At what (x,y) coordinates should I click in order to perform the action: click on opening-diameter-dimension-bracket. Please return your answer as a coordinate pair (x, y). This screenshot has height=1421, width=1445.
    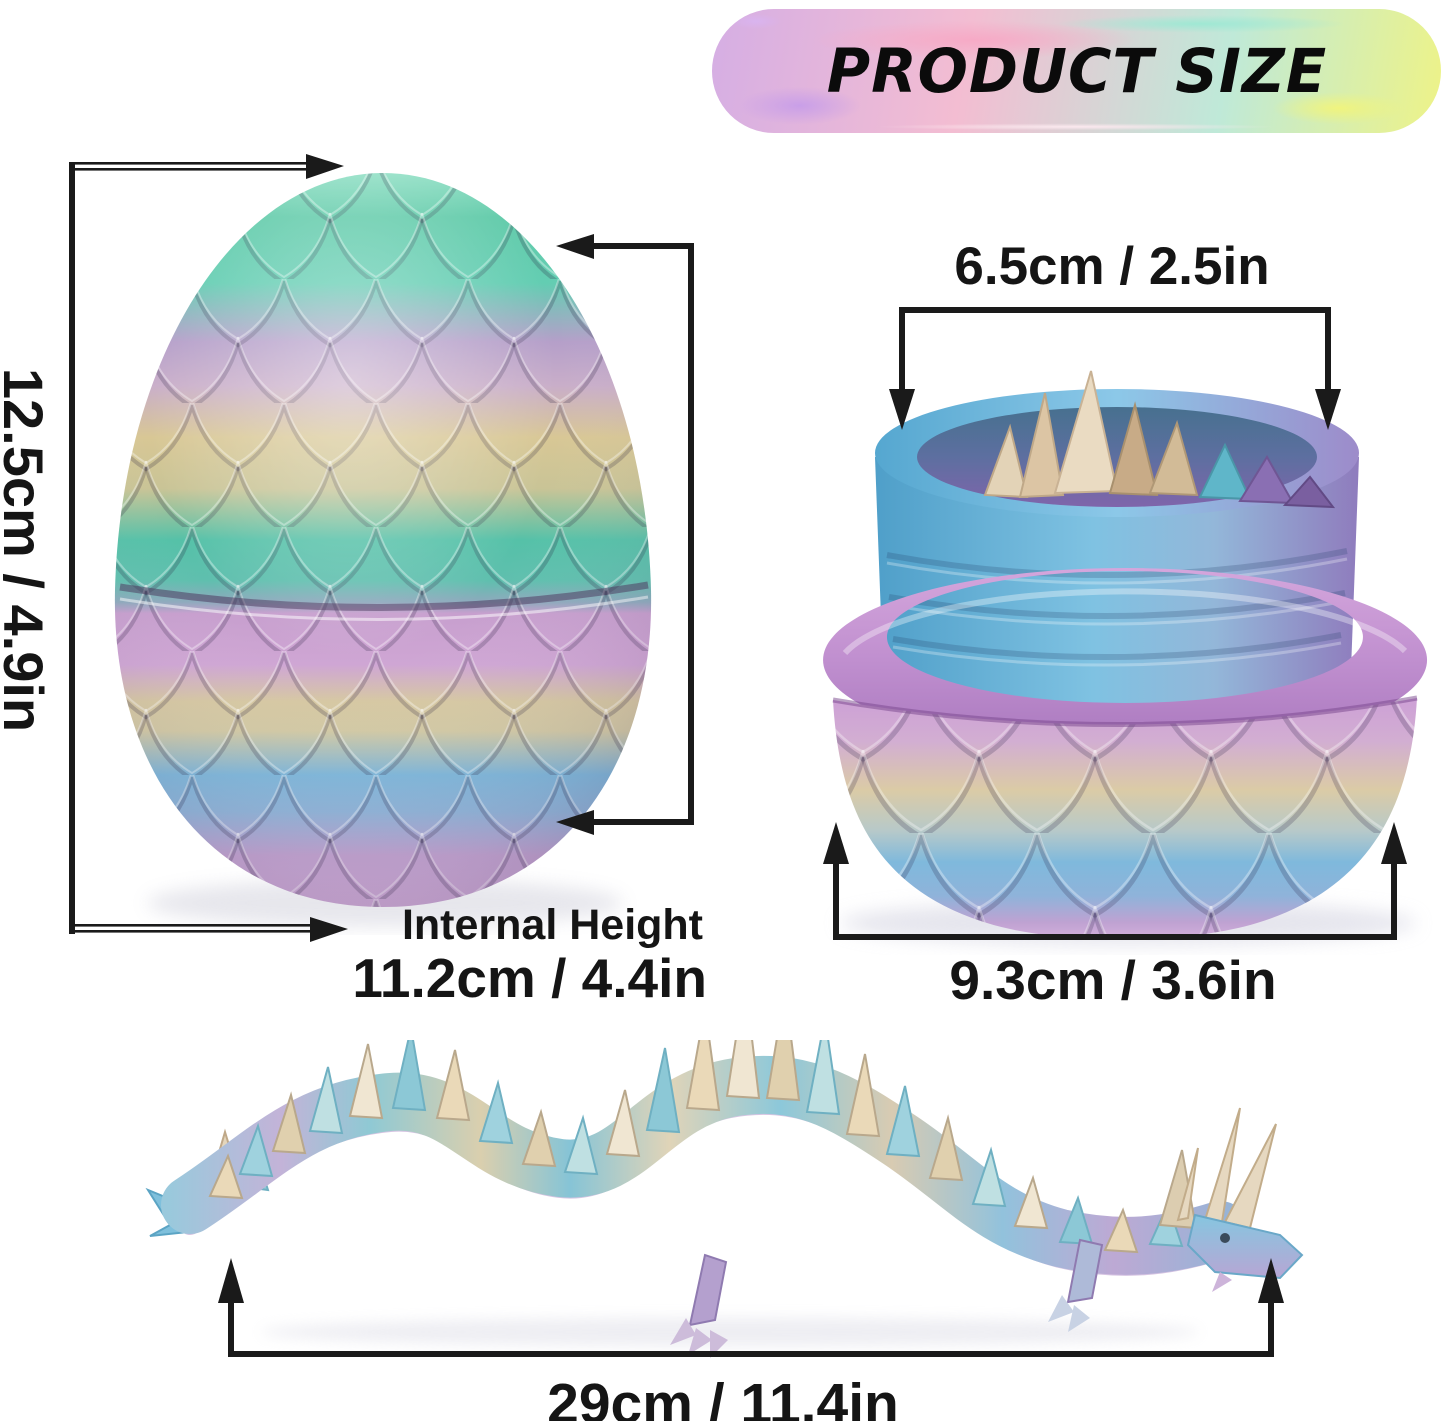
    Looking at the image, I should click on (1115, 368).